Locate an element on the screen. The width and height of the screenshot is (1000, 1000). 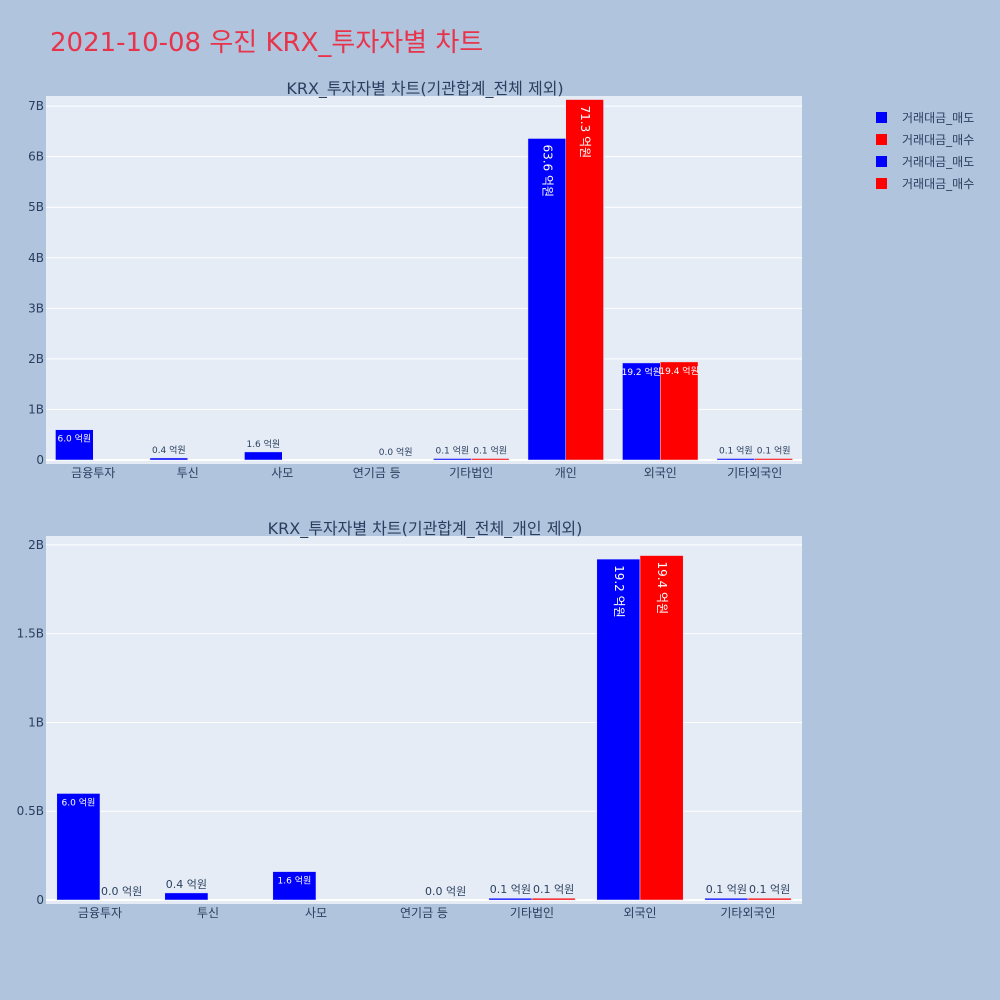
chart1-data-label: 6.0 억원 is located at coordinates (74, 439).